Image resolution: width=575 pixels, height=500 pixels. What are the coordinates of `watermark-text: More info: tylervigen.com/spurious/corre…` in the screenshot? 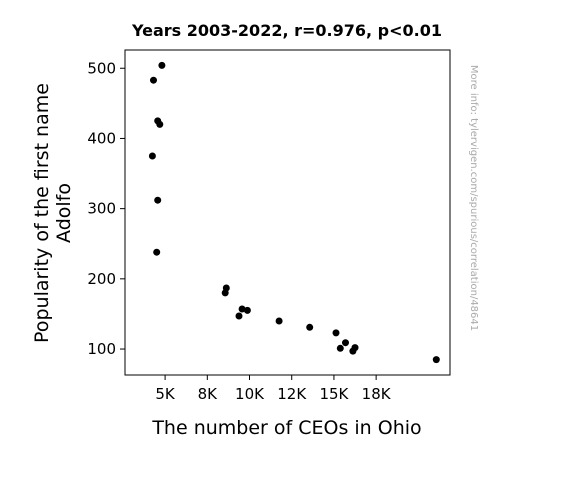 It's located at (473, 198).